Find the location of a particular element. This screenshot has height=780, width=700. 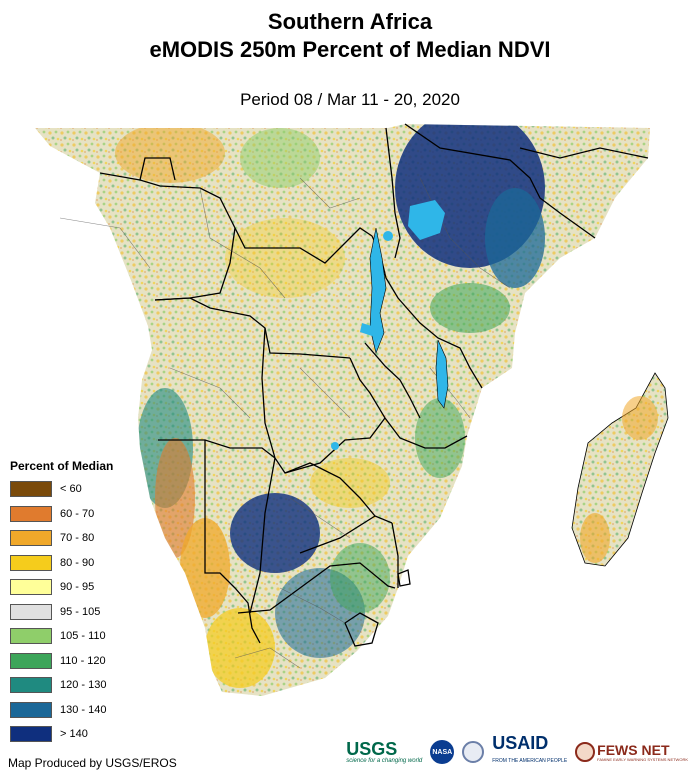

usgs-text: USGS is located at coordinates (372, 749).